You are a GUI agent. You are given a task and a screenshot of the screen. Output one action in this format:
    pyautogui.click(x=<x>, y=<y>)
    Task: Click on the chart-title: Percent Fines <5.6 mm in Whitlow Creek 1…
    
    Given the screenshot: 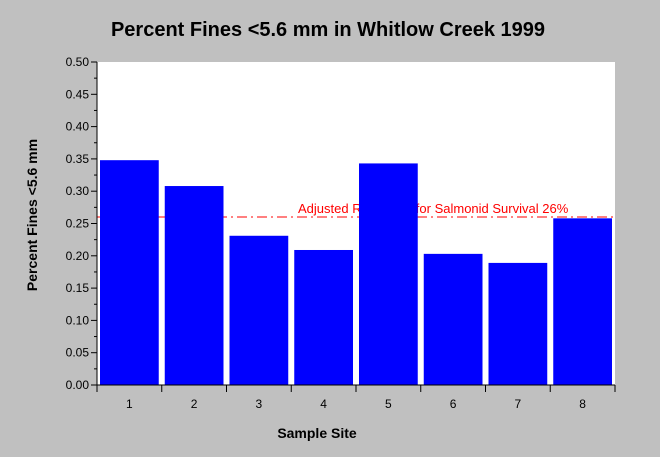 What is the action you would take?
    pyautogui.click(x=328, y=30)
    